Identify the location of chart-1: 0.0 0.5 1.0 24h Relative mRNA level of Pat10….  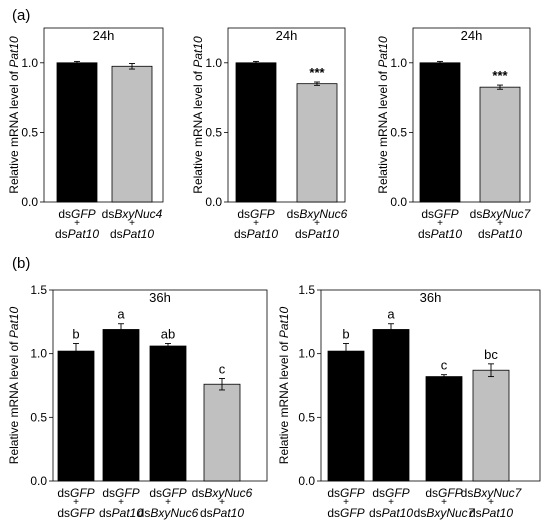
(85, 134).